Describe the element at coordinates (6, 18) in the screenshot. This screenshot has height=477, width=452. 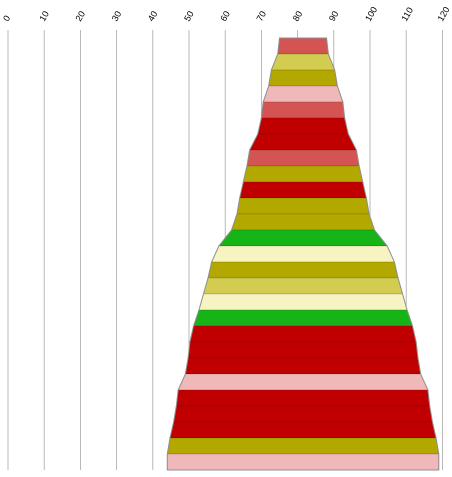
I see `x-tick-label-0: 0` at that location.